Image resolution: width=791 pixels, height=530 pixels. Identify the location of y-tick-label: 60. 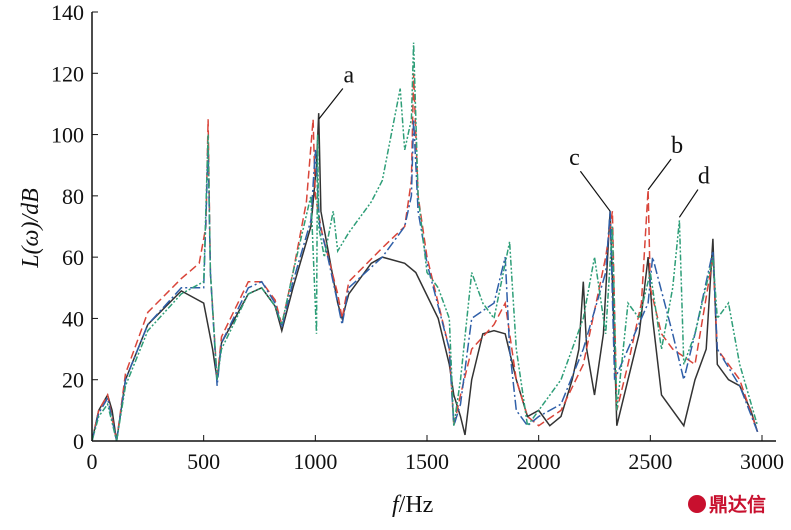
(73, 257).